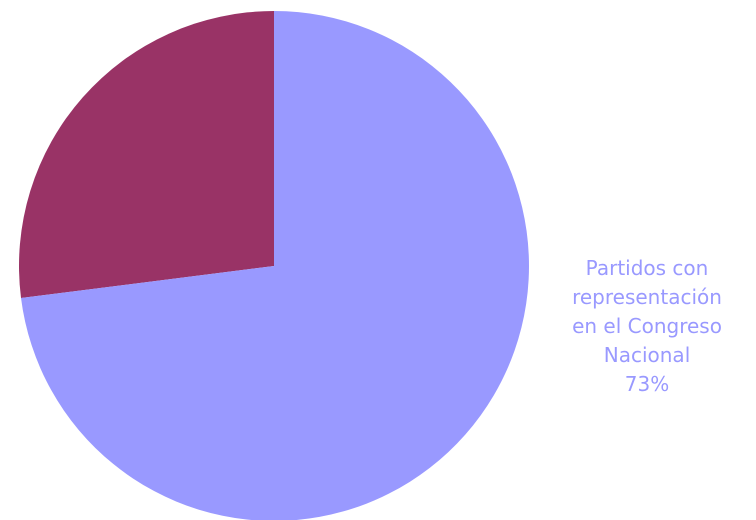  What do you see at coordinates (647, 355) in the screenshot?
I see `pie-slice-label-line: Nacional` at bounding box center [647, 355].